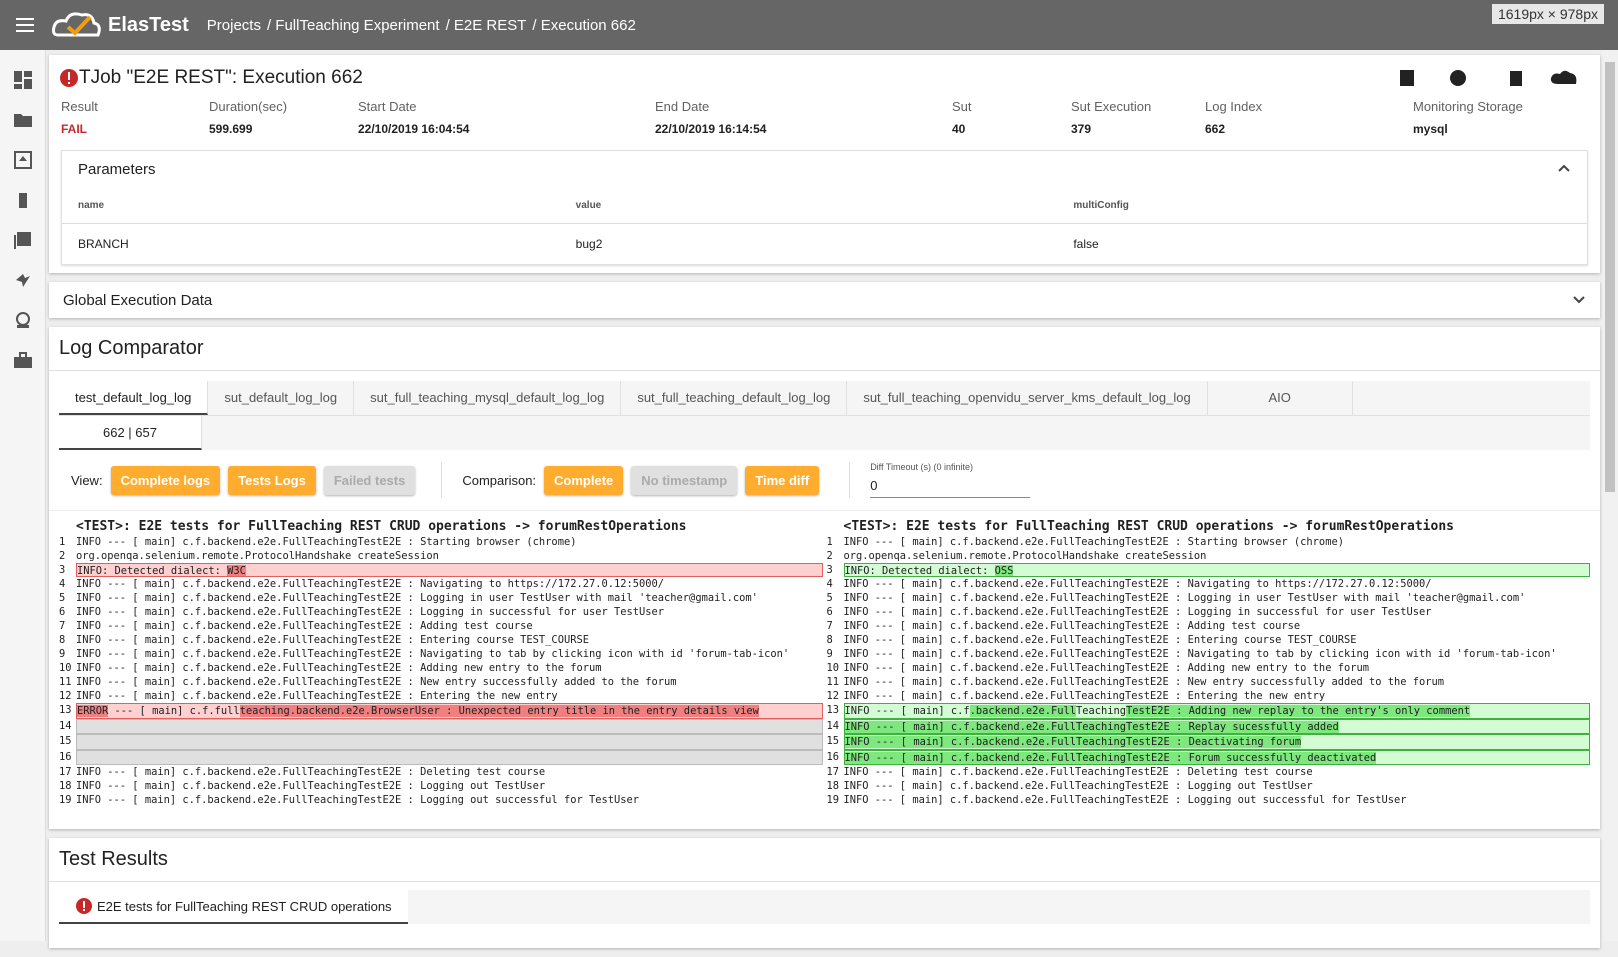 Image resolution: width=1618 pixels, height=957 pixels. I want to click on delete-button, so click(1516, 78).